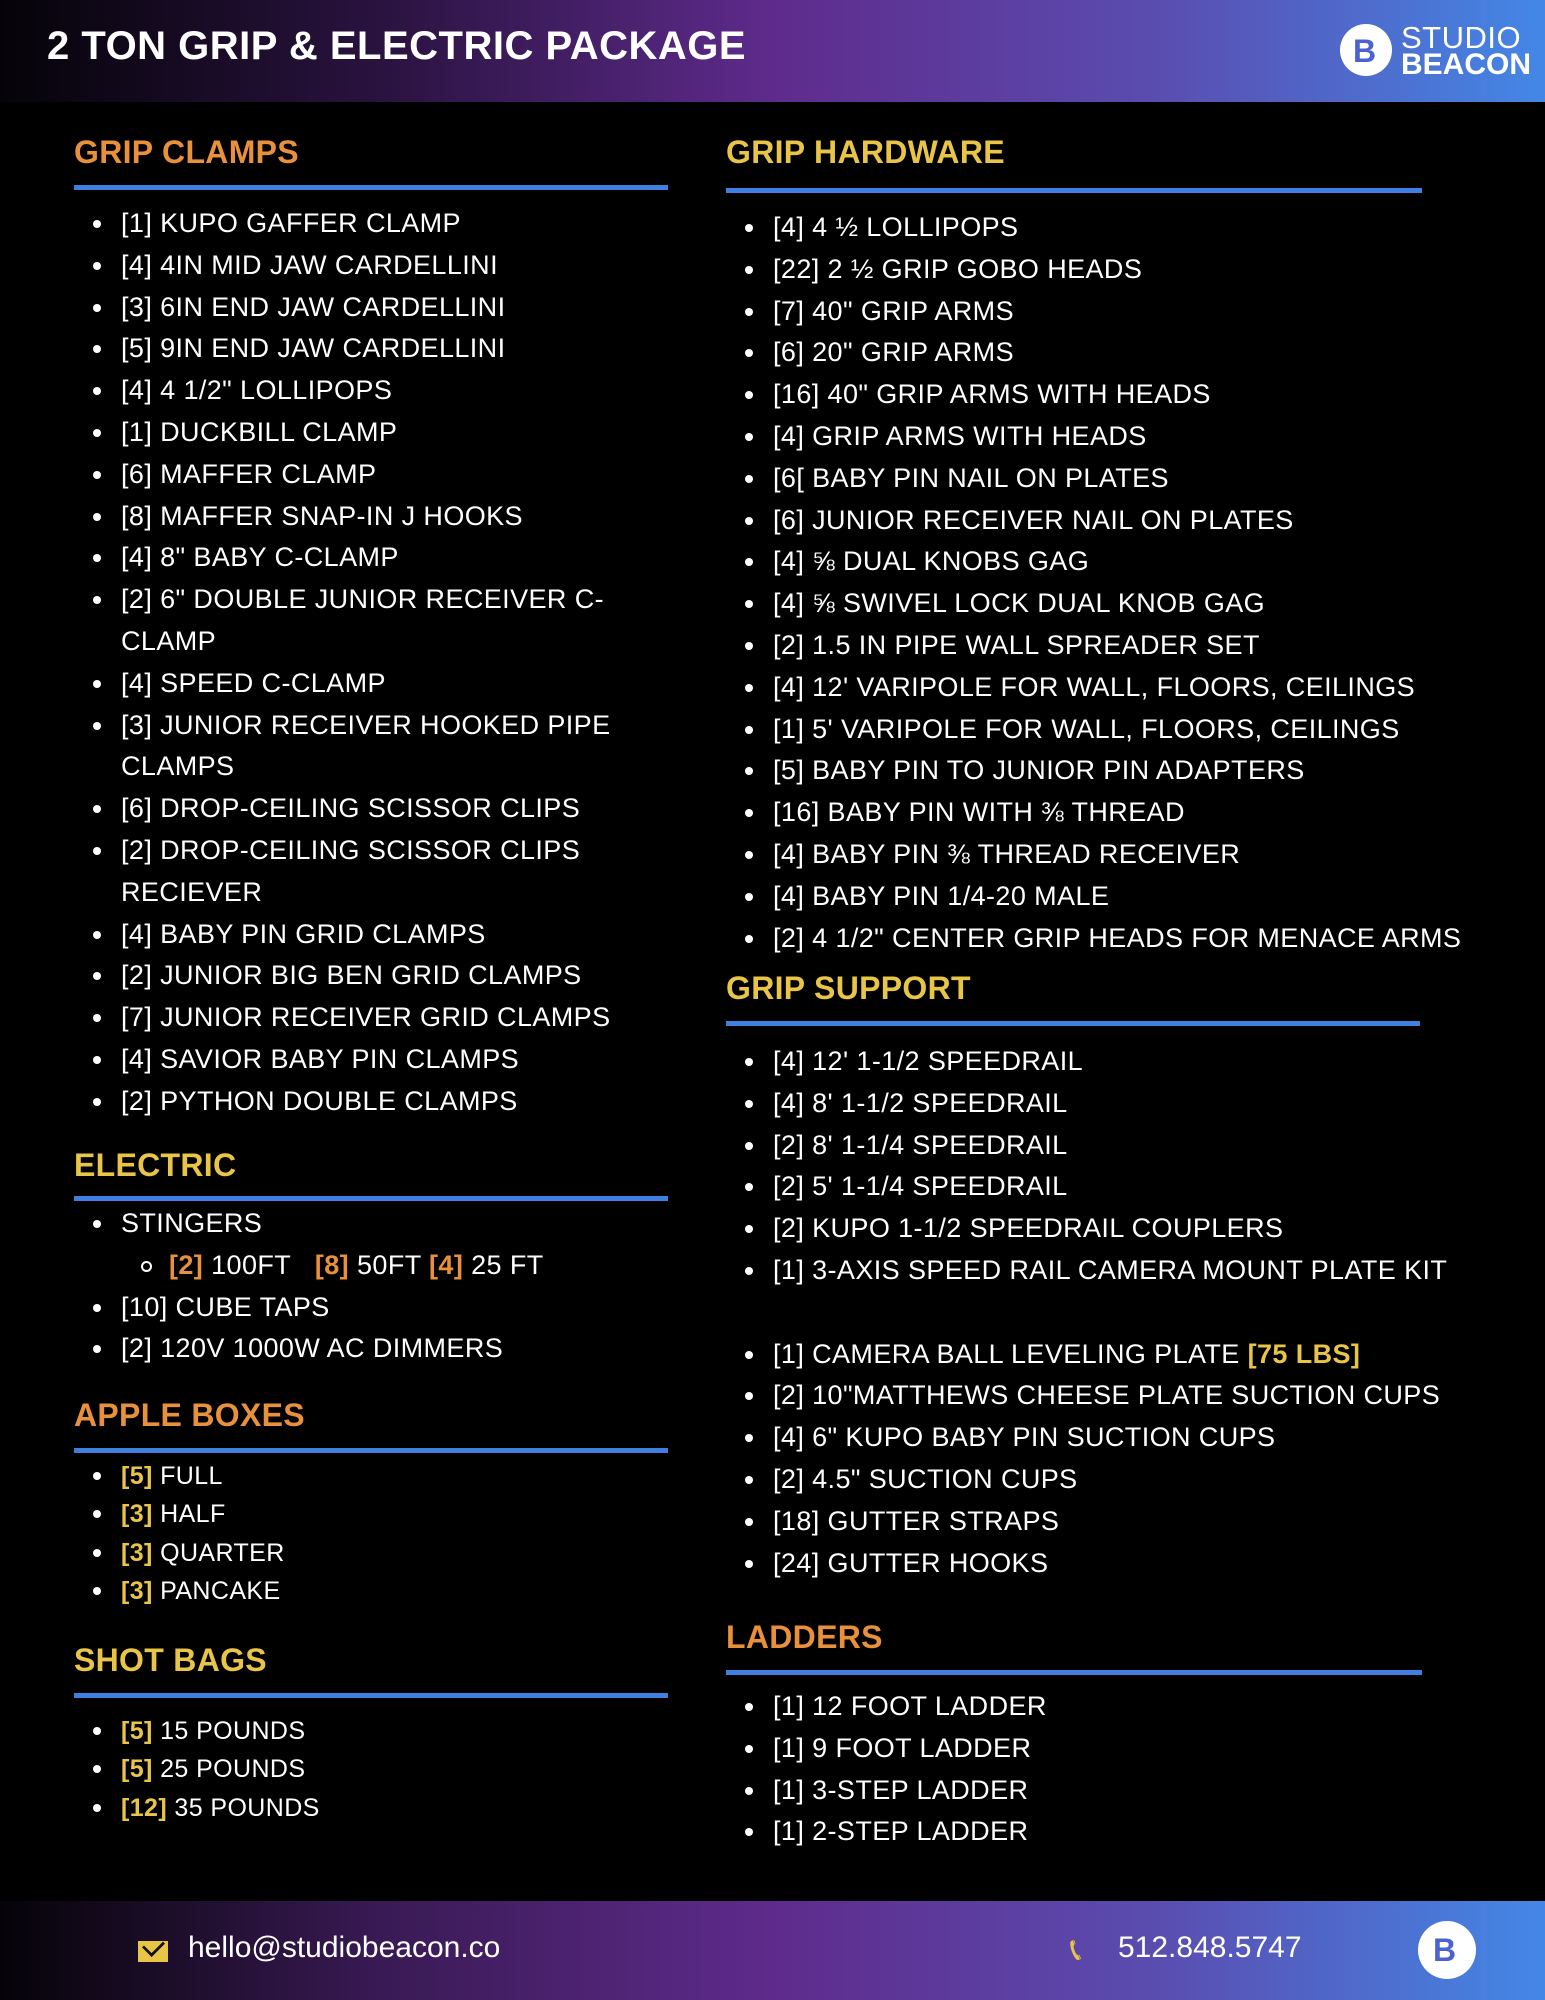 The image size is (1545, 2000). I want to click on list-item: [18] GUTTER STRAPS, so click(1126, 1522).